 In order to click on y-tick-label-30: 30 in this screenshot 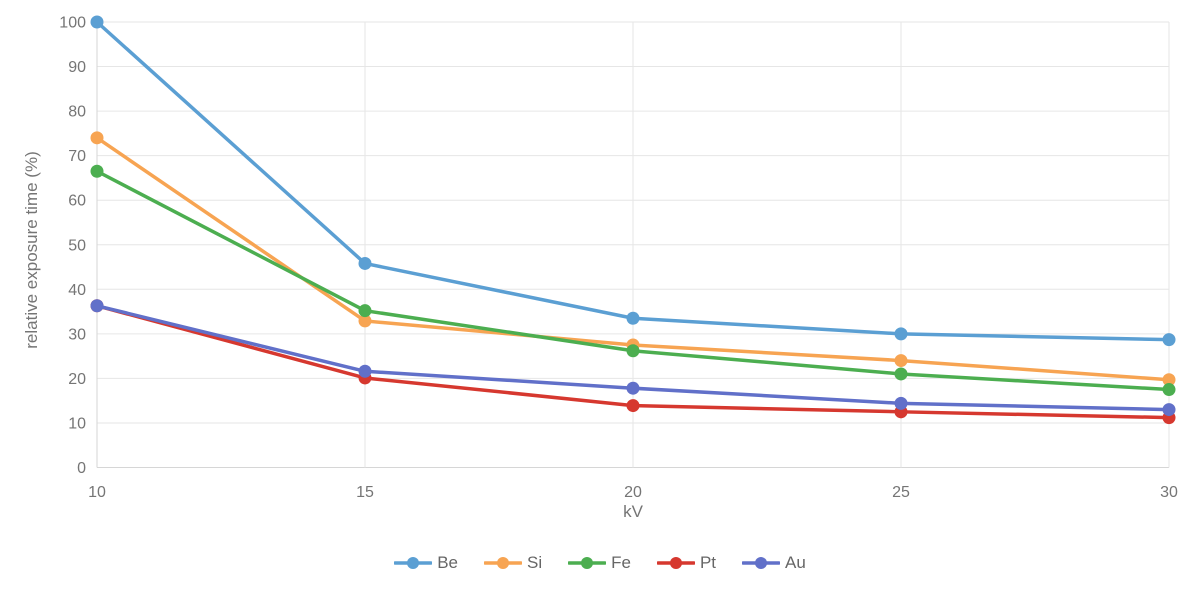, I will do `click(77, 334)`.